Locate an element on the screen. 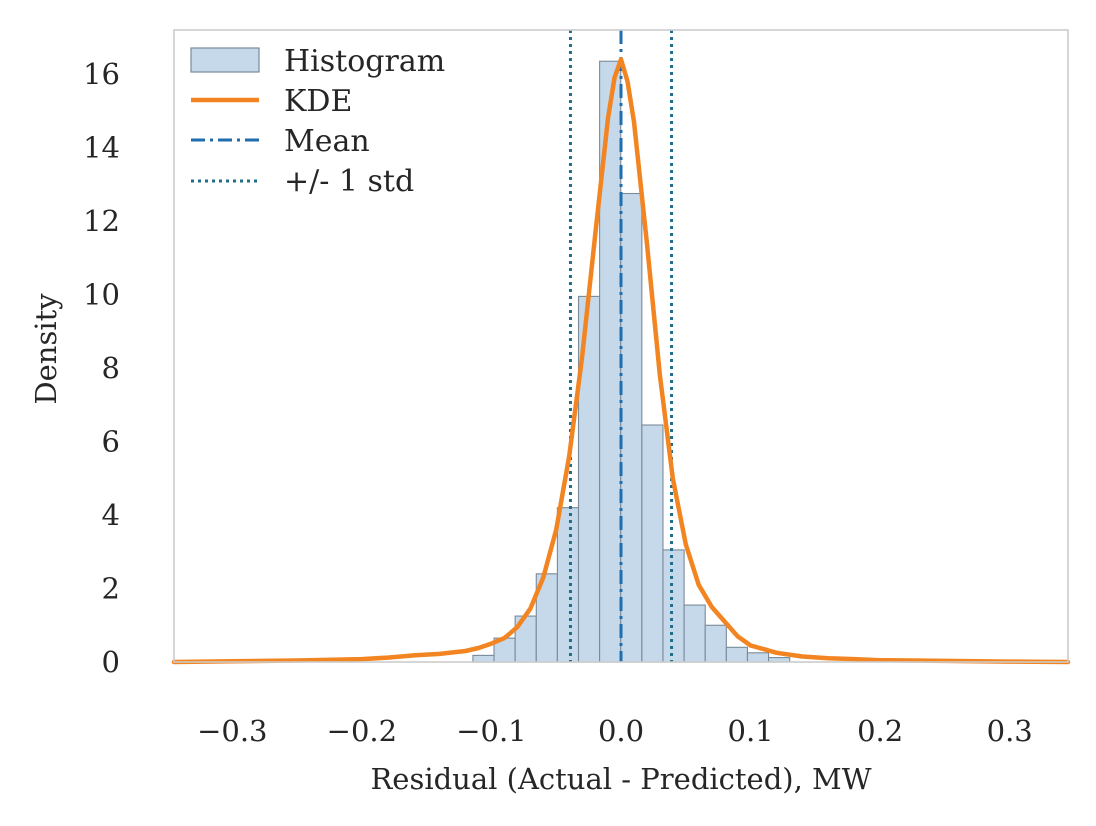 This screenshot has height=826, width=1096. y-tick-label: 2 is located at coordinates (111, 589).